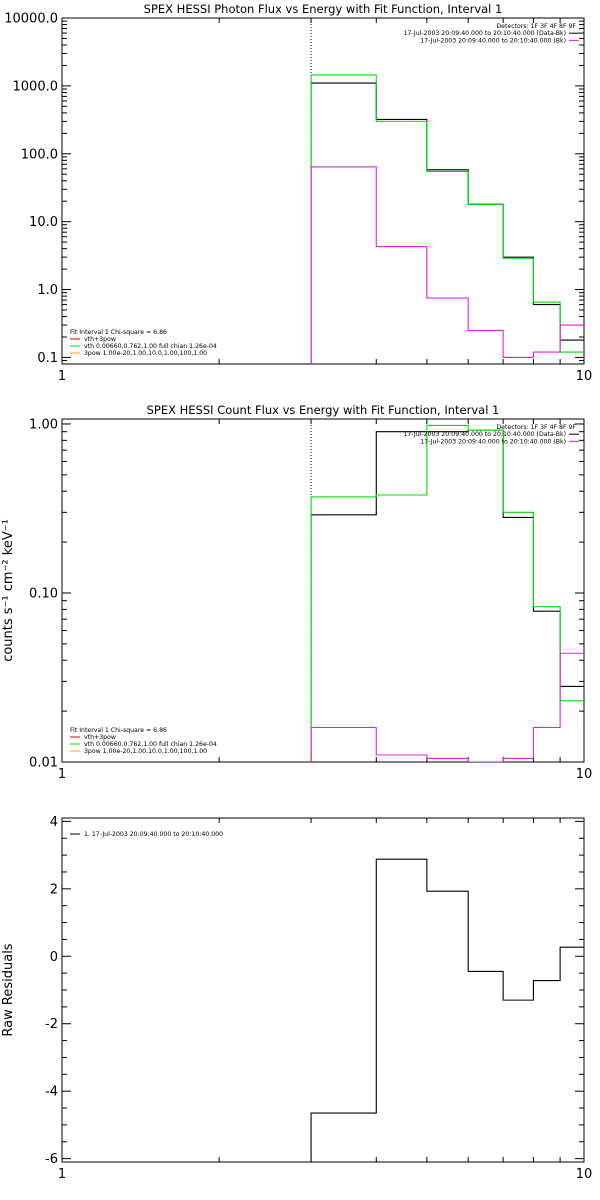 The image size is (600, 1200). I want to click on y-tick-label: -2, so click(51, 1024).